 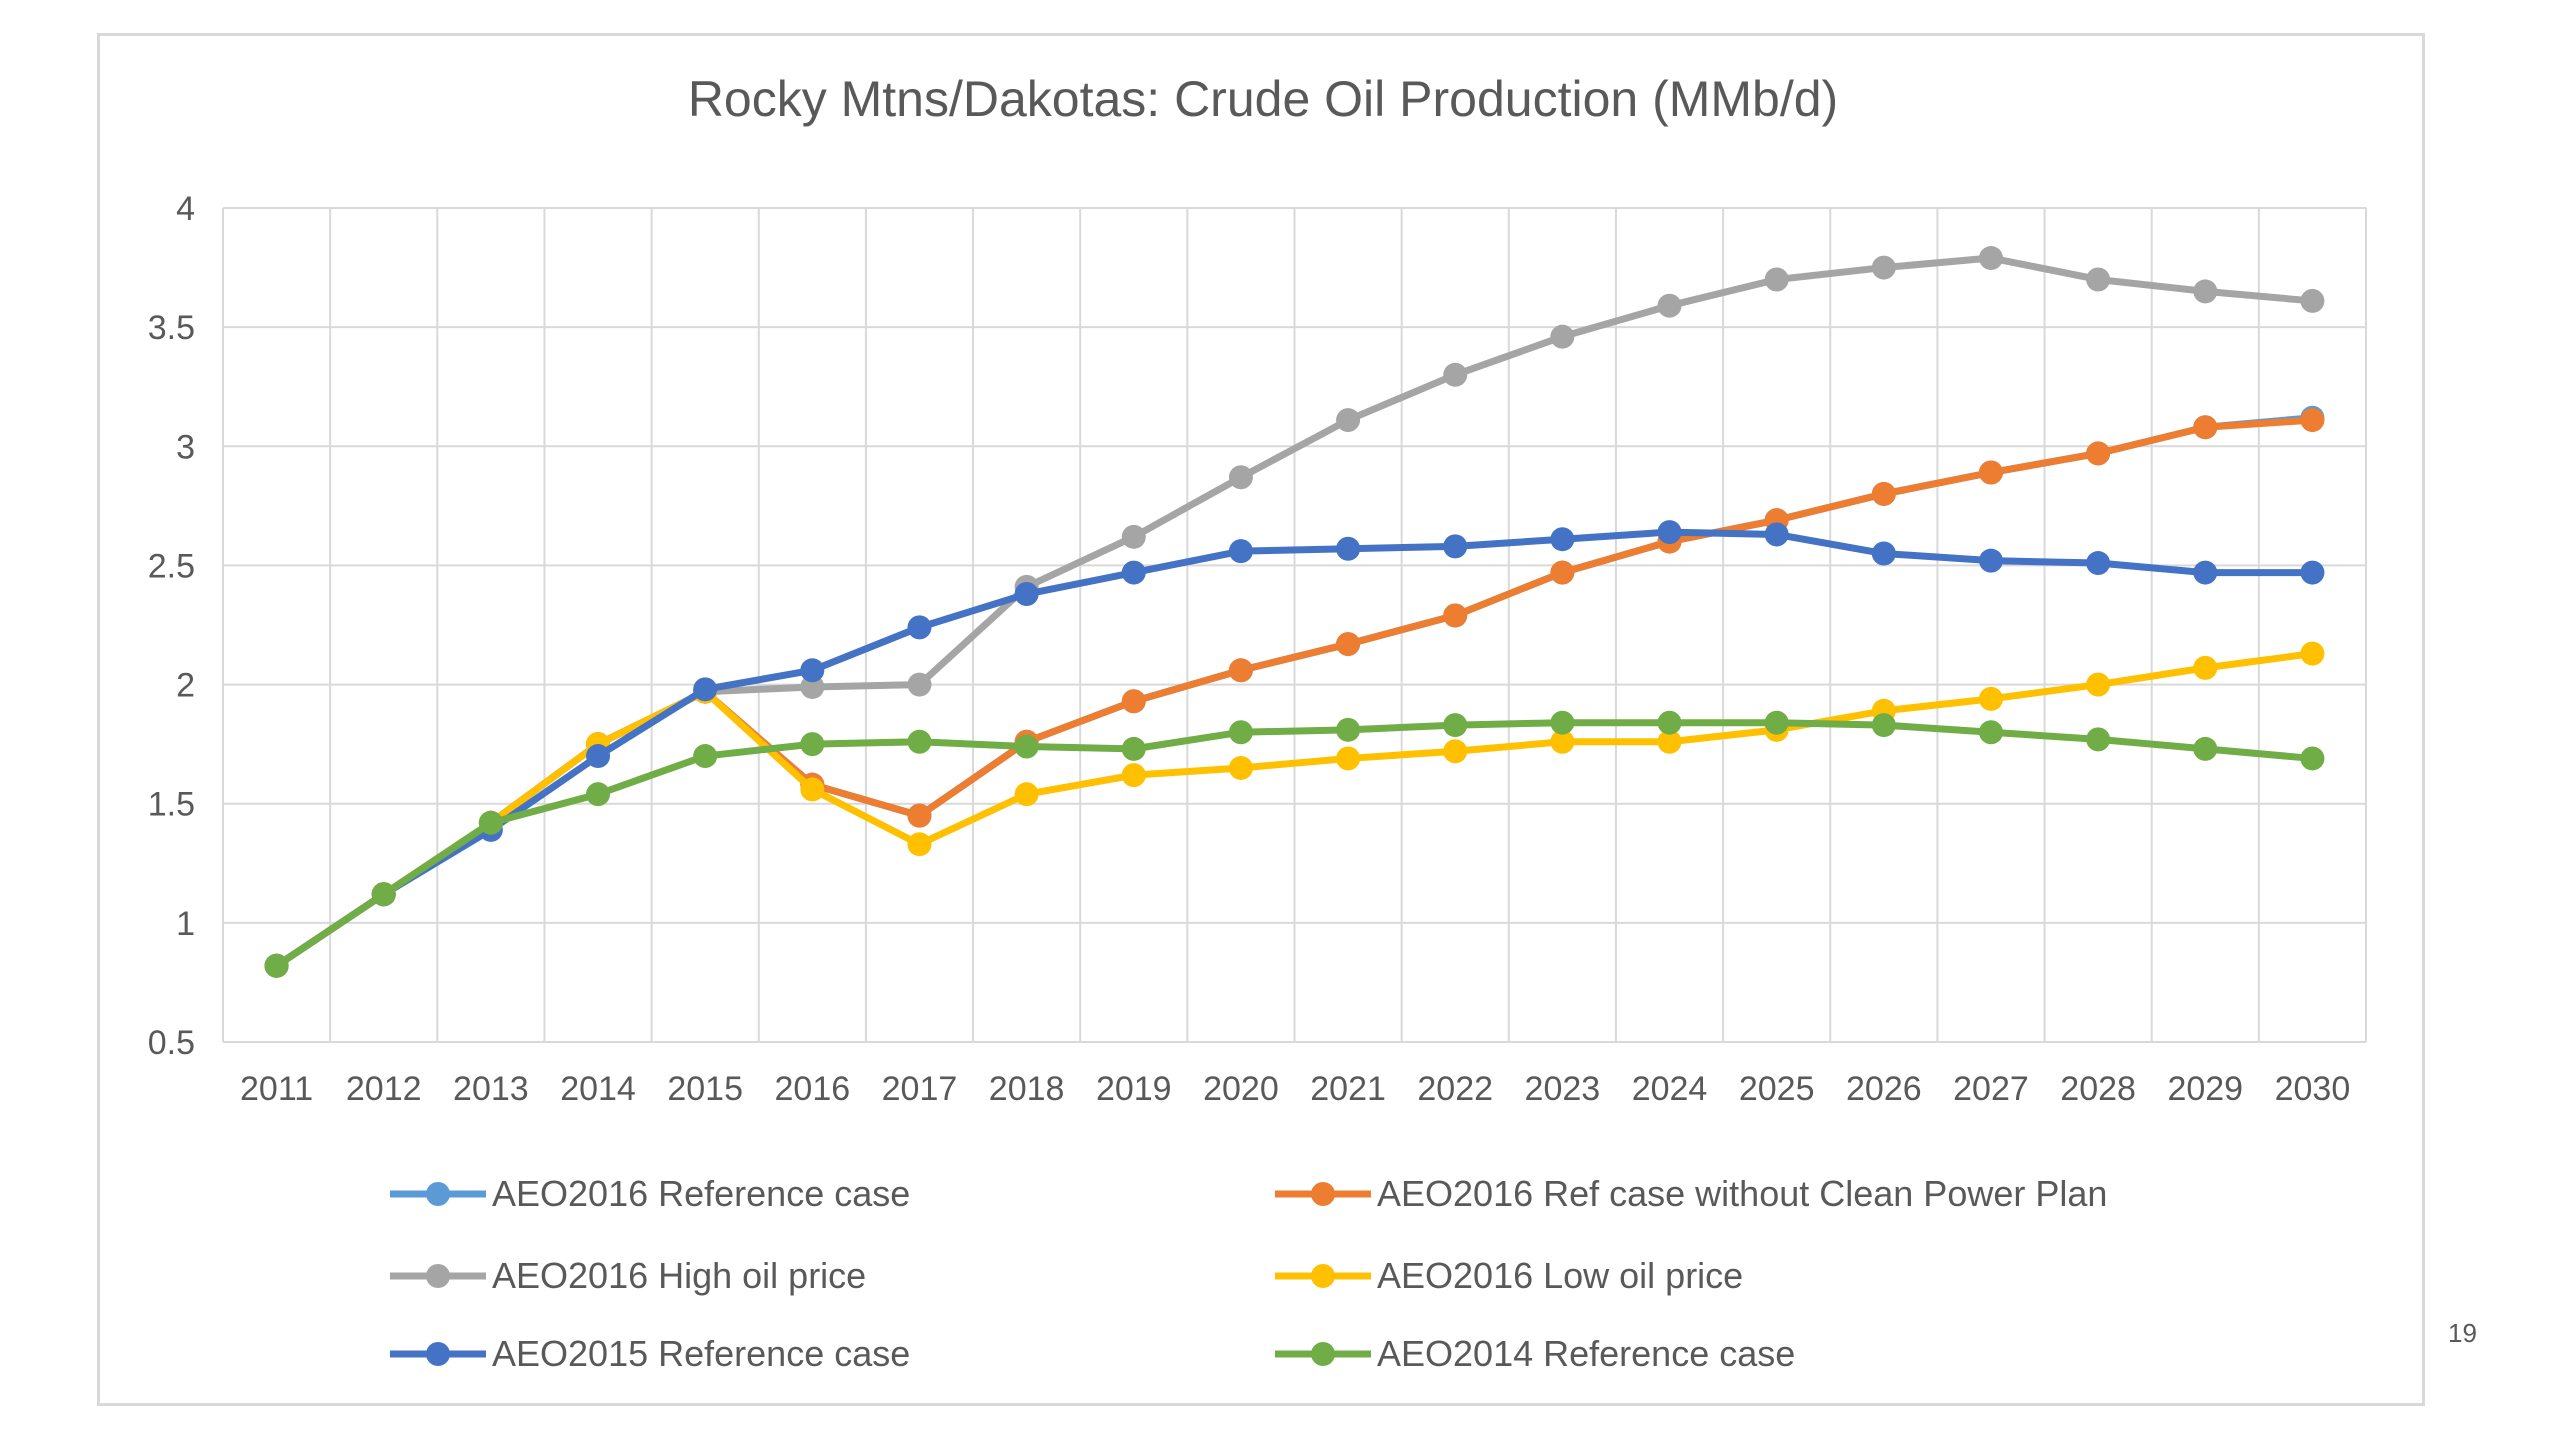 What do you see at coordinates (628, 1275) in the screenshot?
I see `legend-item: AEO2016 High oil price` at bounding box center [628, 1275].